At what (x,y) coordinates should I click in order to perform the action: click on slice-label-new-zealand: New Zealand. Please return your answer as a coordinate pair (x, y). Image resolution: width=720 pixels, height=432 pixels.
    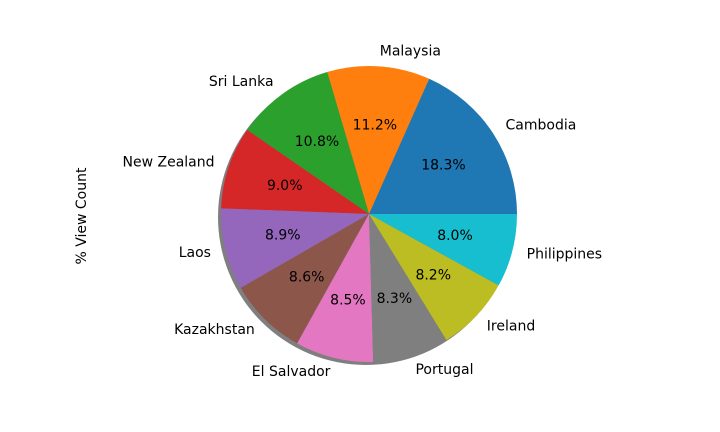
    Looking at the image, I should click on (169, 163).